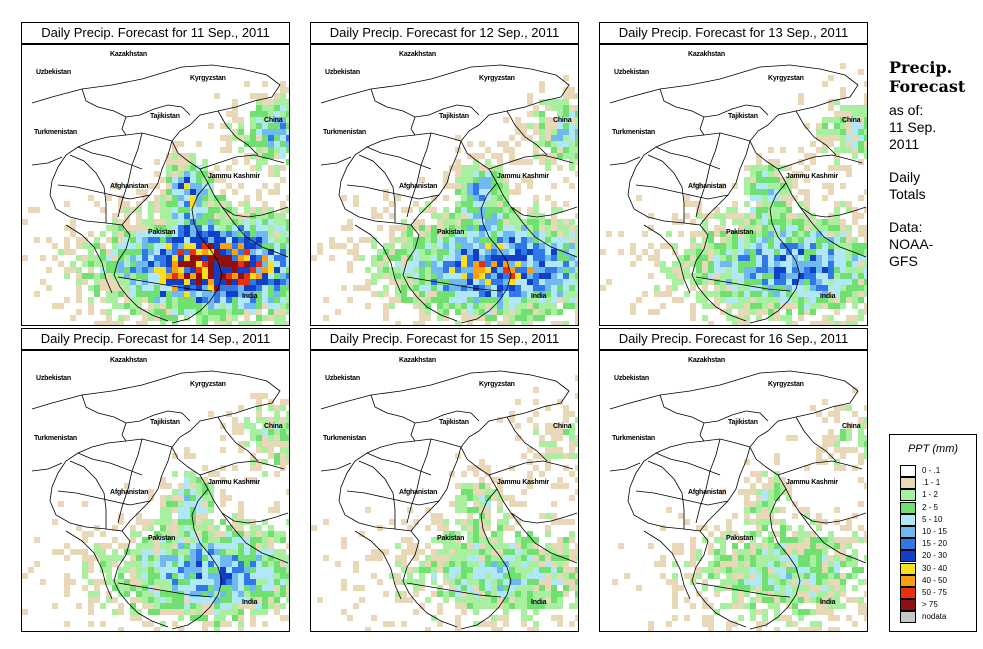  What do you see at coordinates (933, 449) in the screenshot?
I see `legend-title: PPT (mm)` at bounding box center [933, 449].